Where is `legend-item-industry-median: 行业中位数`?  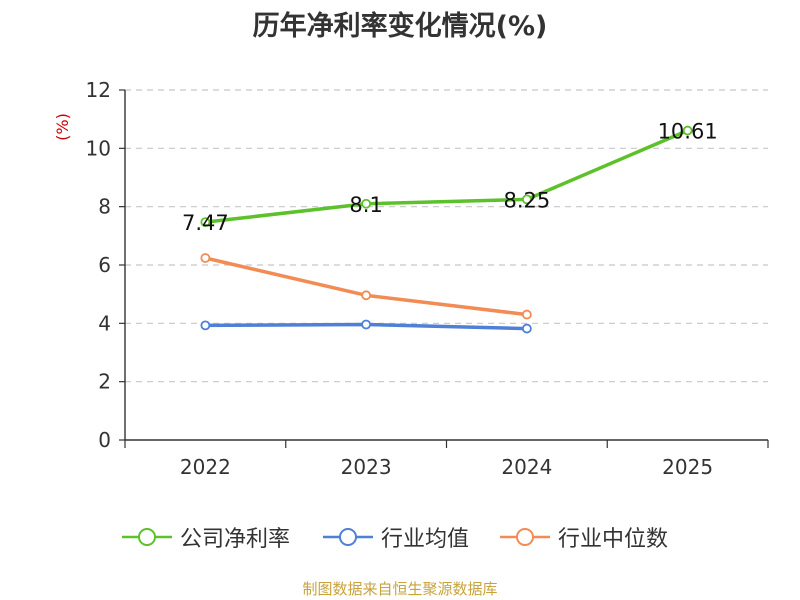 legend-item-industry-median: 行业中位数 is located at coordinates (584, 537).